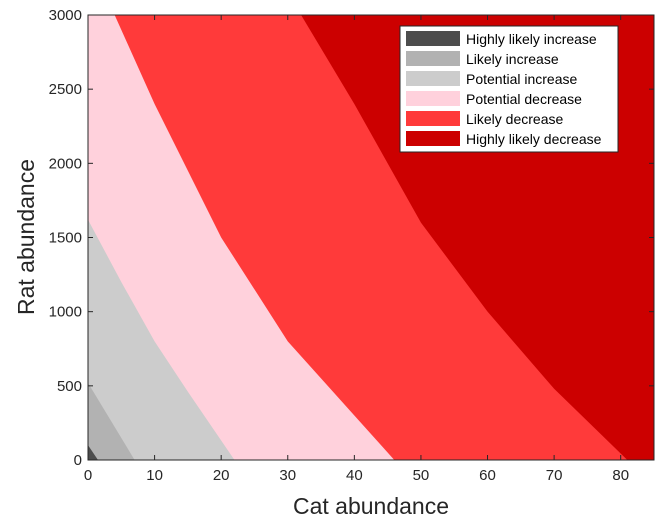 The width and height of the screenshot is (655, 519). Describe the element at coordinates (65, 312) in the screenshot. I see `y-tick-label: 1000` at that location.